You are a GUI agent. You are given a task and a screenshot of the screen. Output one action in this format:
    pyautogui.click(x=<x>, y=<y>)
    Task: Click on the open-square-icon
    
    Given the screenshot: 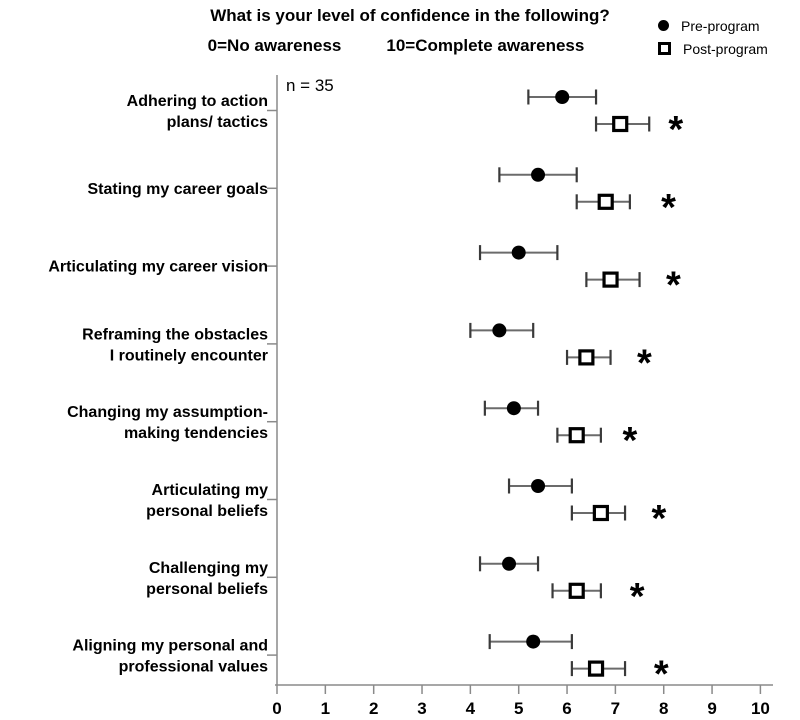 What is the action you would take?
    pyautogui.click(x=664, y=48)
    